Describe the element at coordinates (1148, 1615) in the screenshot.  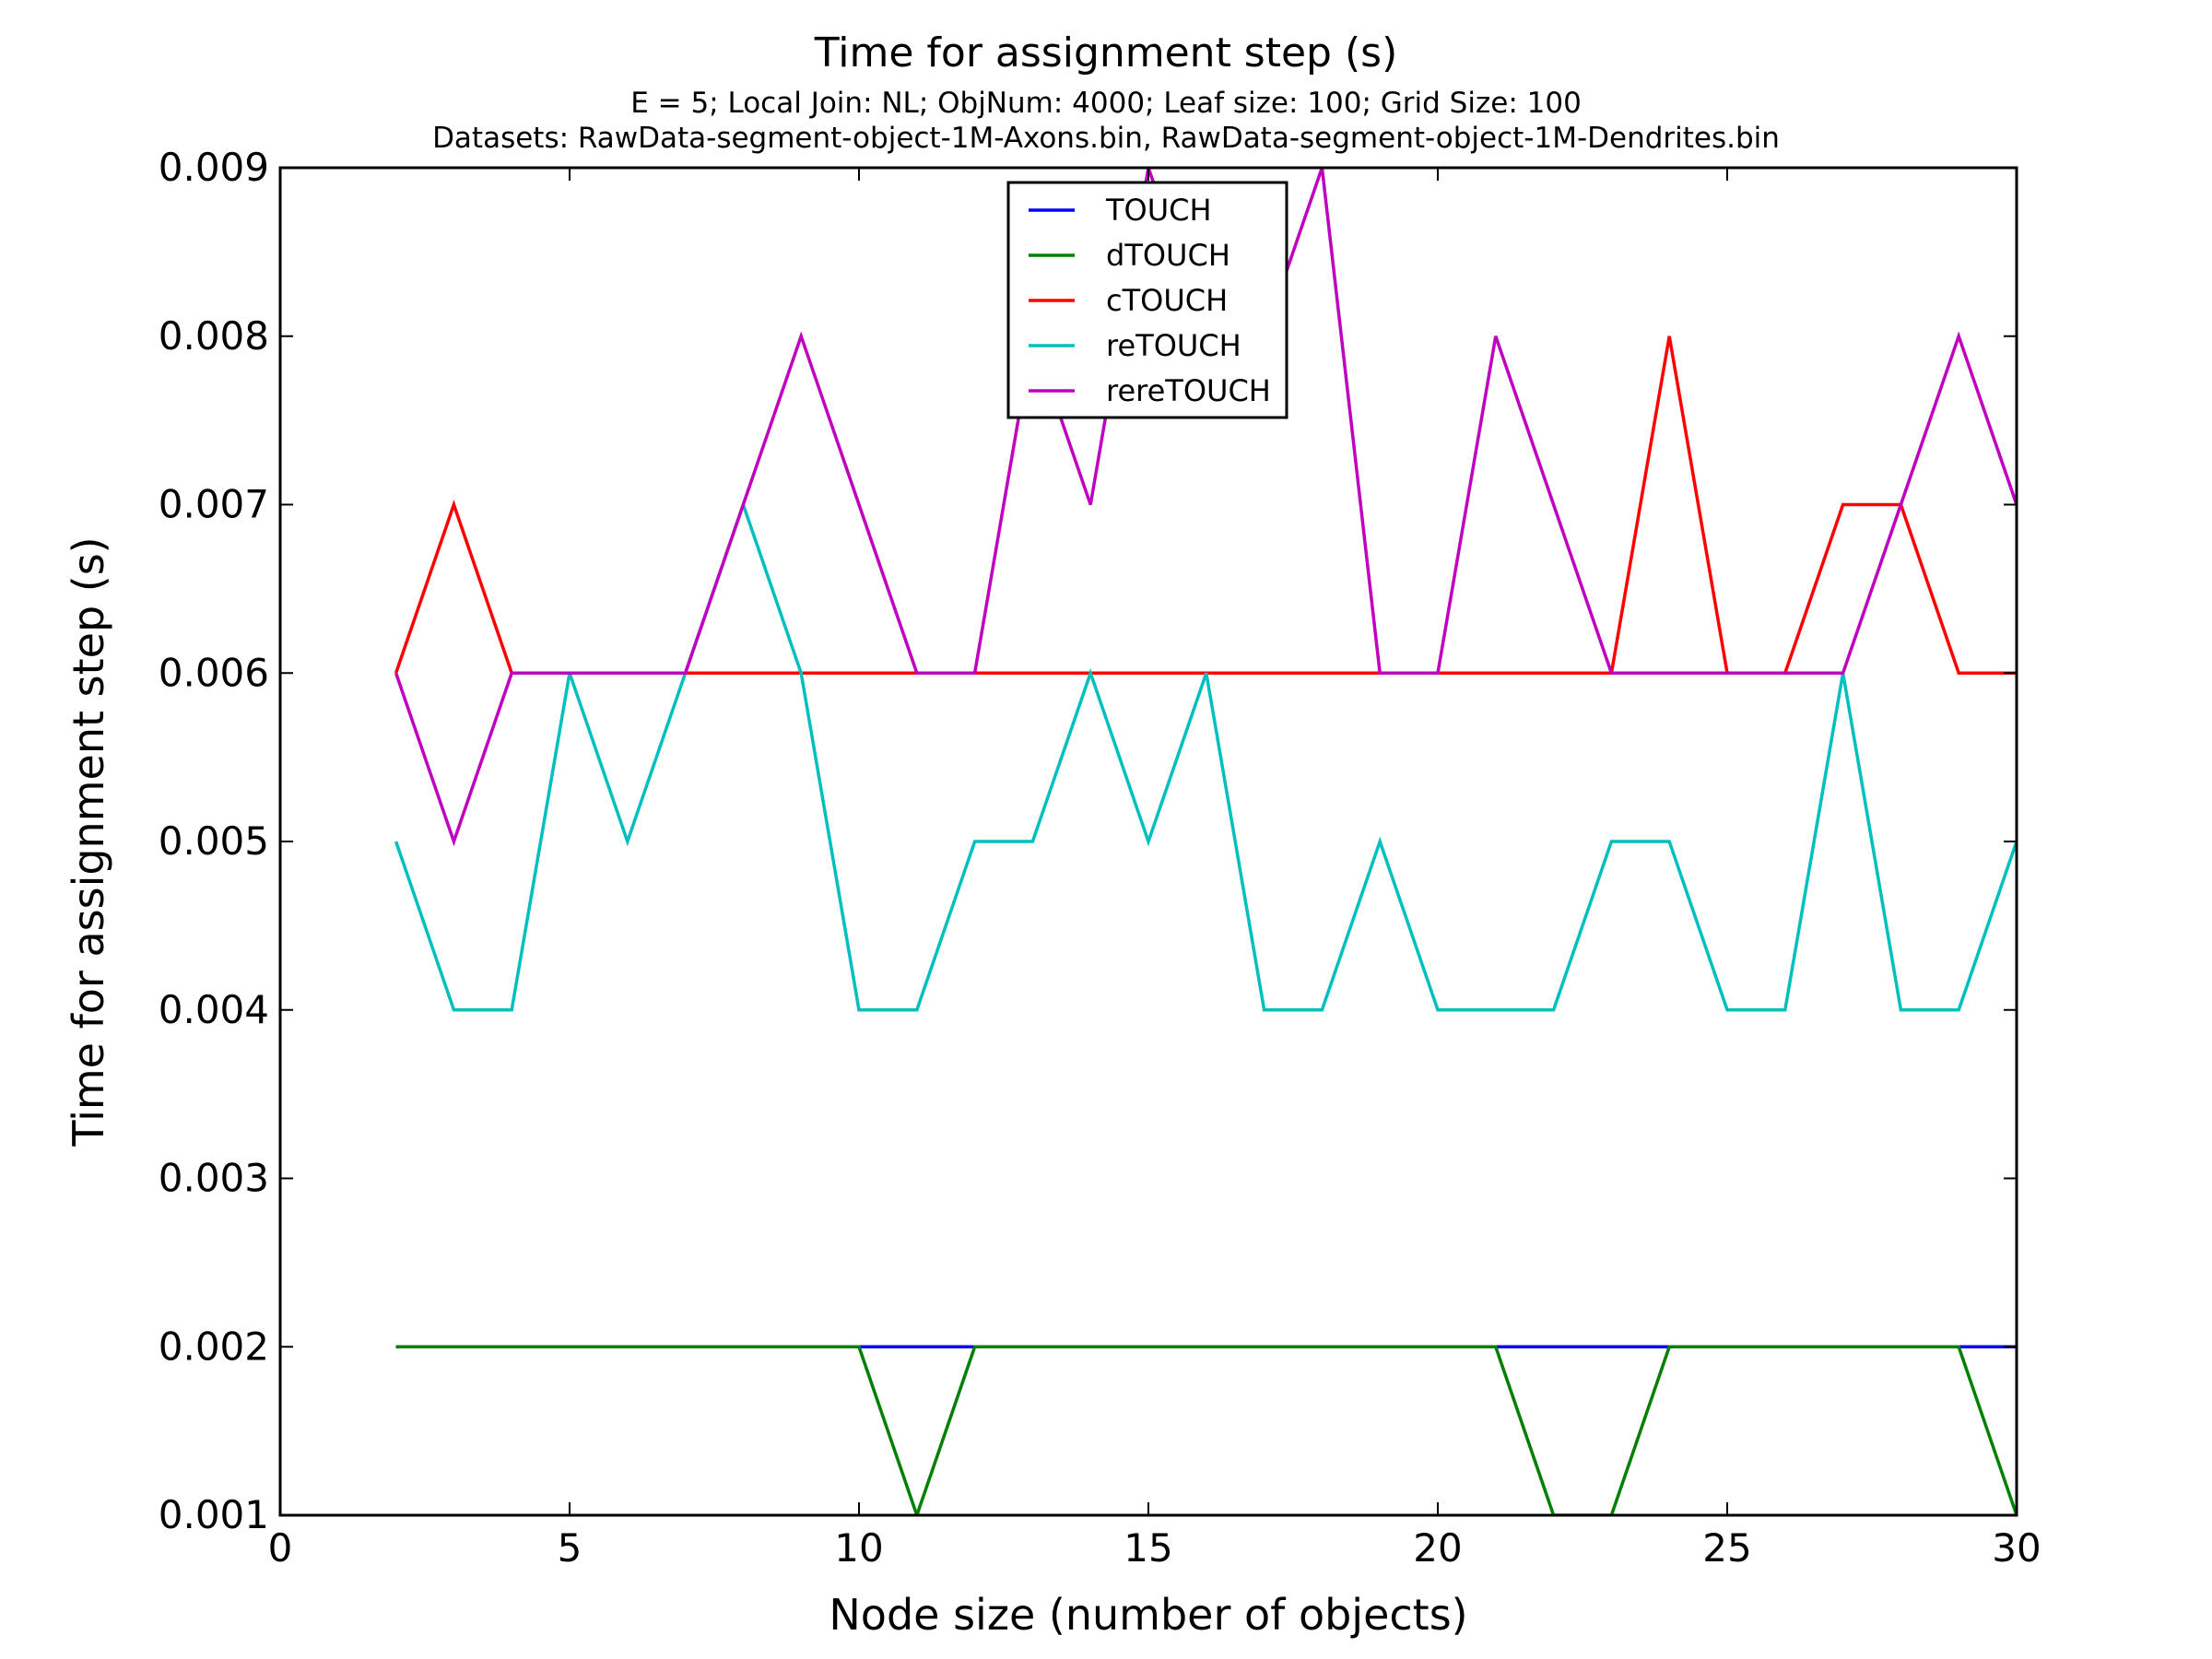
I see `x-axis-label: Node size (number of objects)` at that location.